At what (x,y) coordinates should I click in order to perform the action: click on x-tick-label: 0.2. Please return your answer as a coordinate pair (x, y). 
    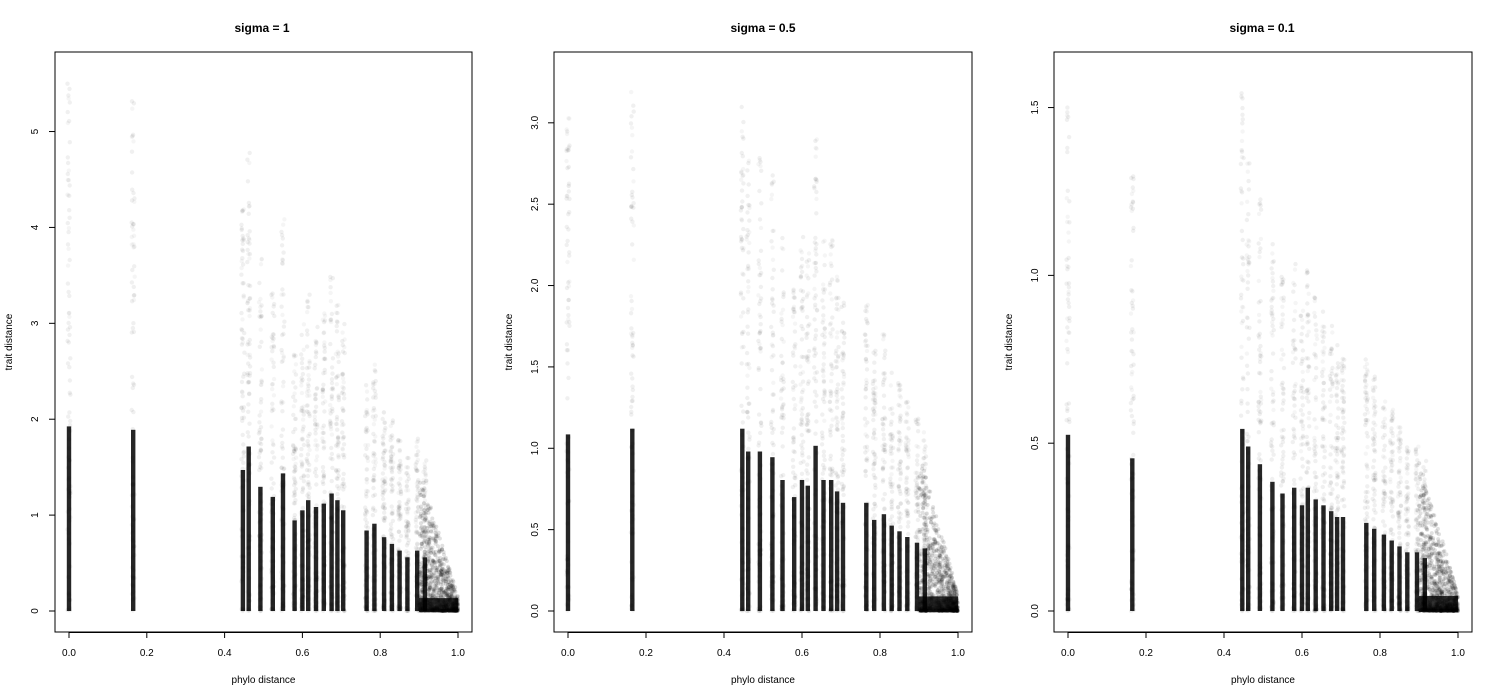
    Looking at the image, I should click on (147, 653).